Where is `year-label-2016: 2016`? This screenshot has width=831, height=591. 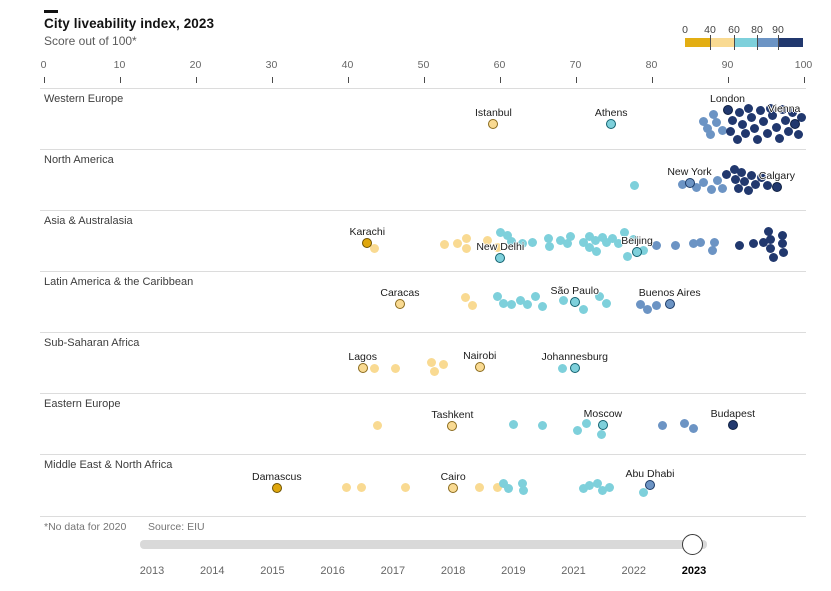
year-label-2016: 2016 is located at coordinates (332, 571).